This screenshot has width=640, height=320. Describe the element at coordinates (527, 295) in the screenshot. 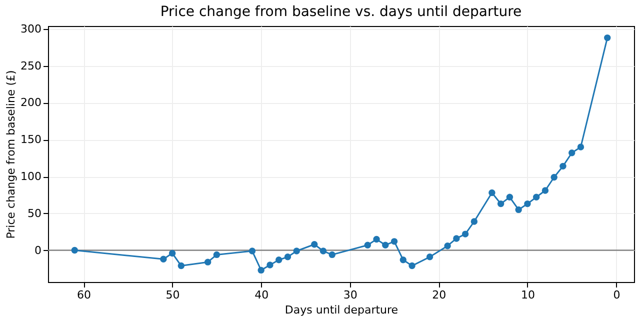

I see `x-tick-label: 10` at that location.